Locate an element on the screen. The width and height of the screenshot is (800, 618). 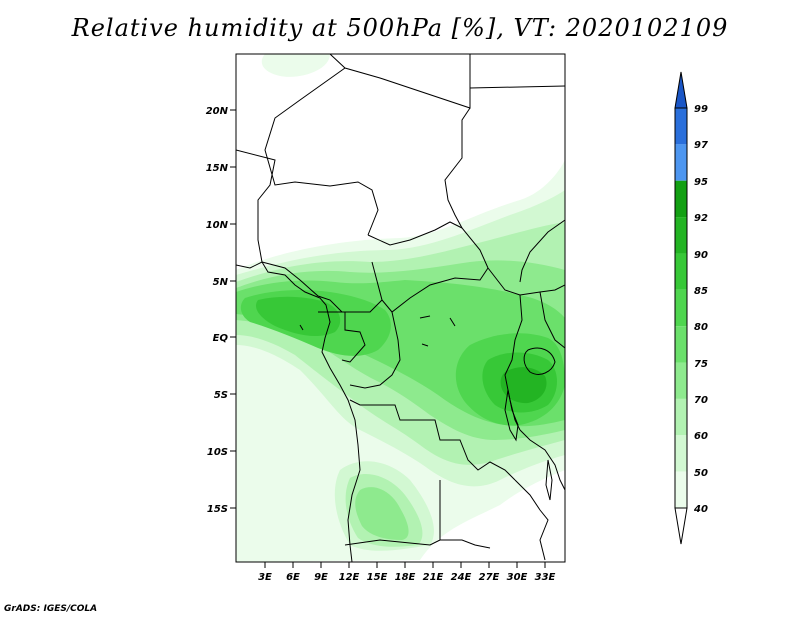
lon-label-3e: 3E is located at coordinates (265, 577).